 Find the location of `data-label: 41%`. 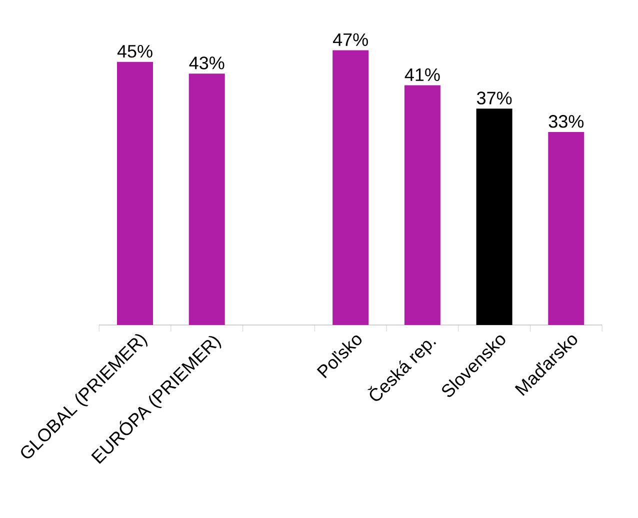

data-label: 41% is located at coordinates (422, 75).